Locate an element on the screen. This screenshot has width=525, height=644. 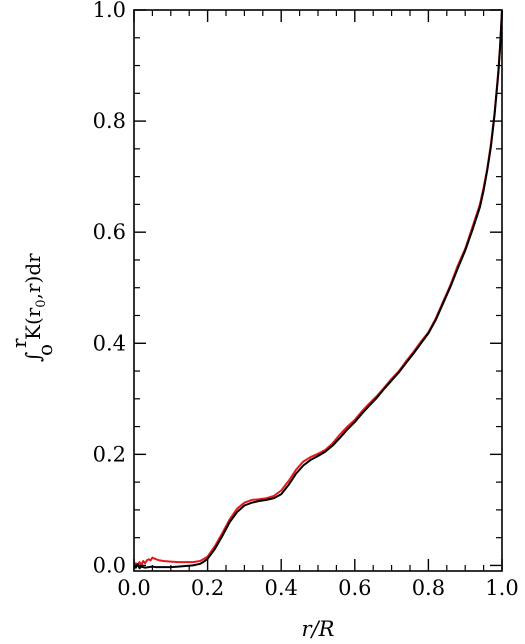
y-axis-label-subscript: 0 is located at coordinates (41, 303).